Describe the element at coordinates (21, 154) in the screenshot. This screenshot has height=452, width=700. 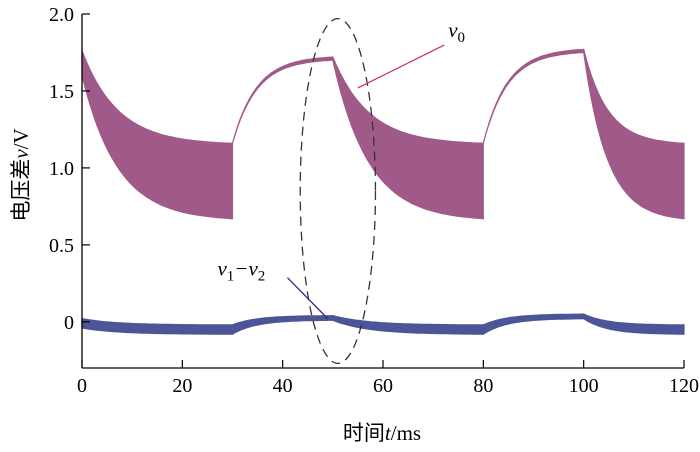
I see `y-axis-title-var: v` at that location.